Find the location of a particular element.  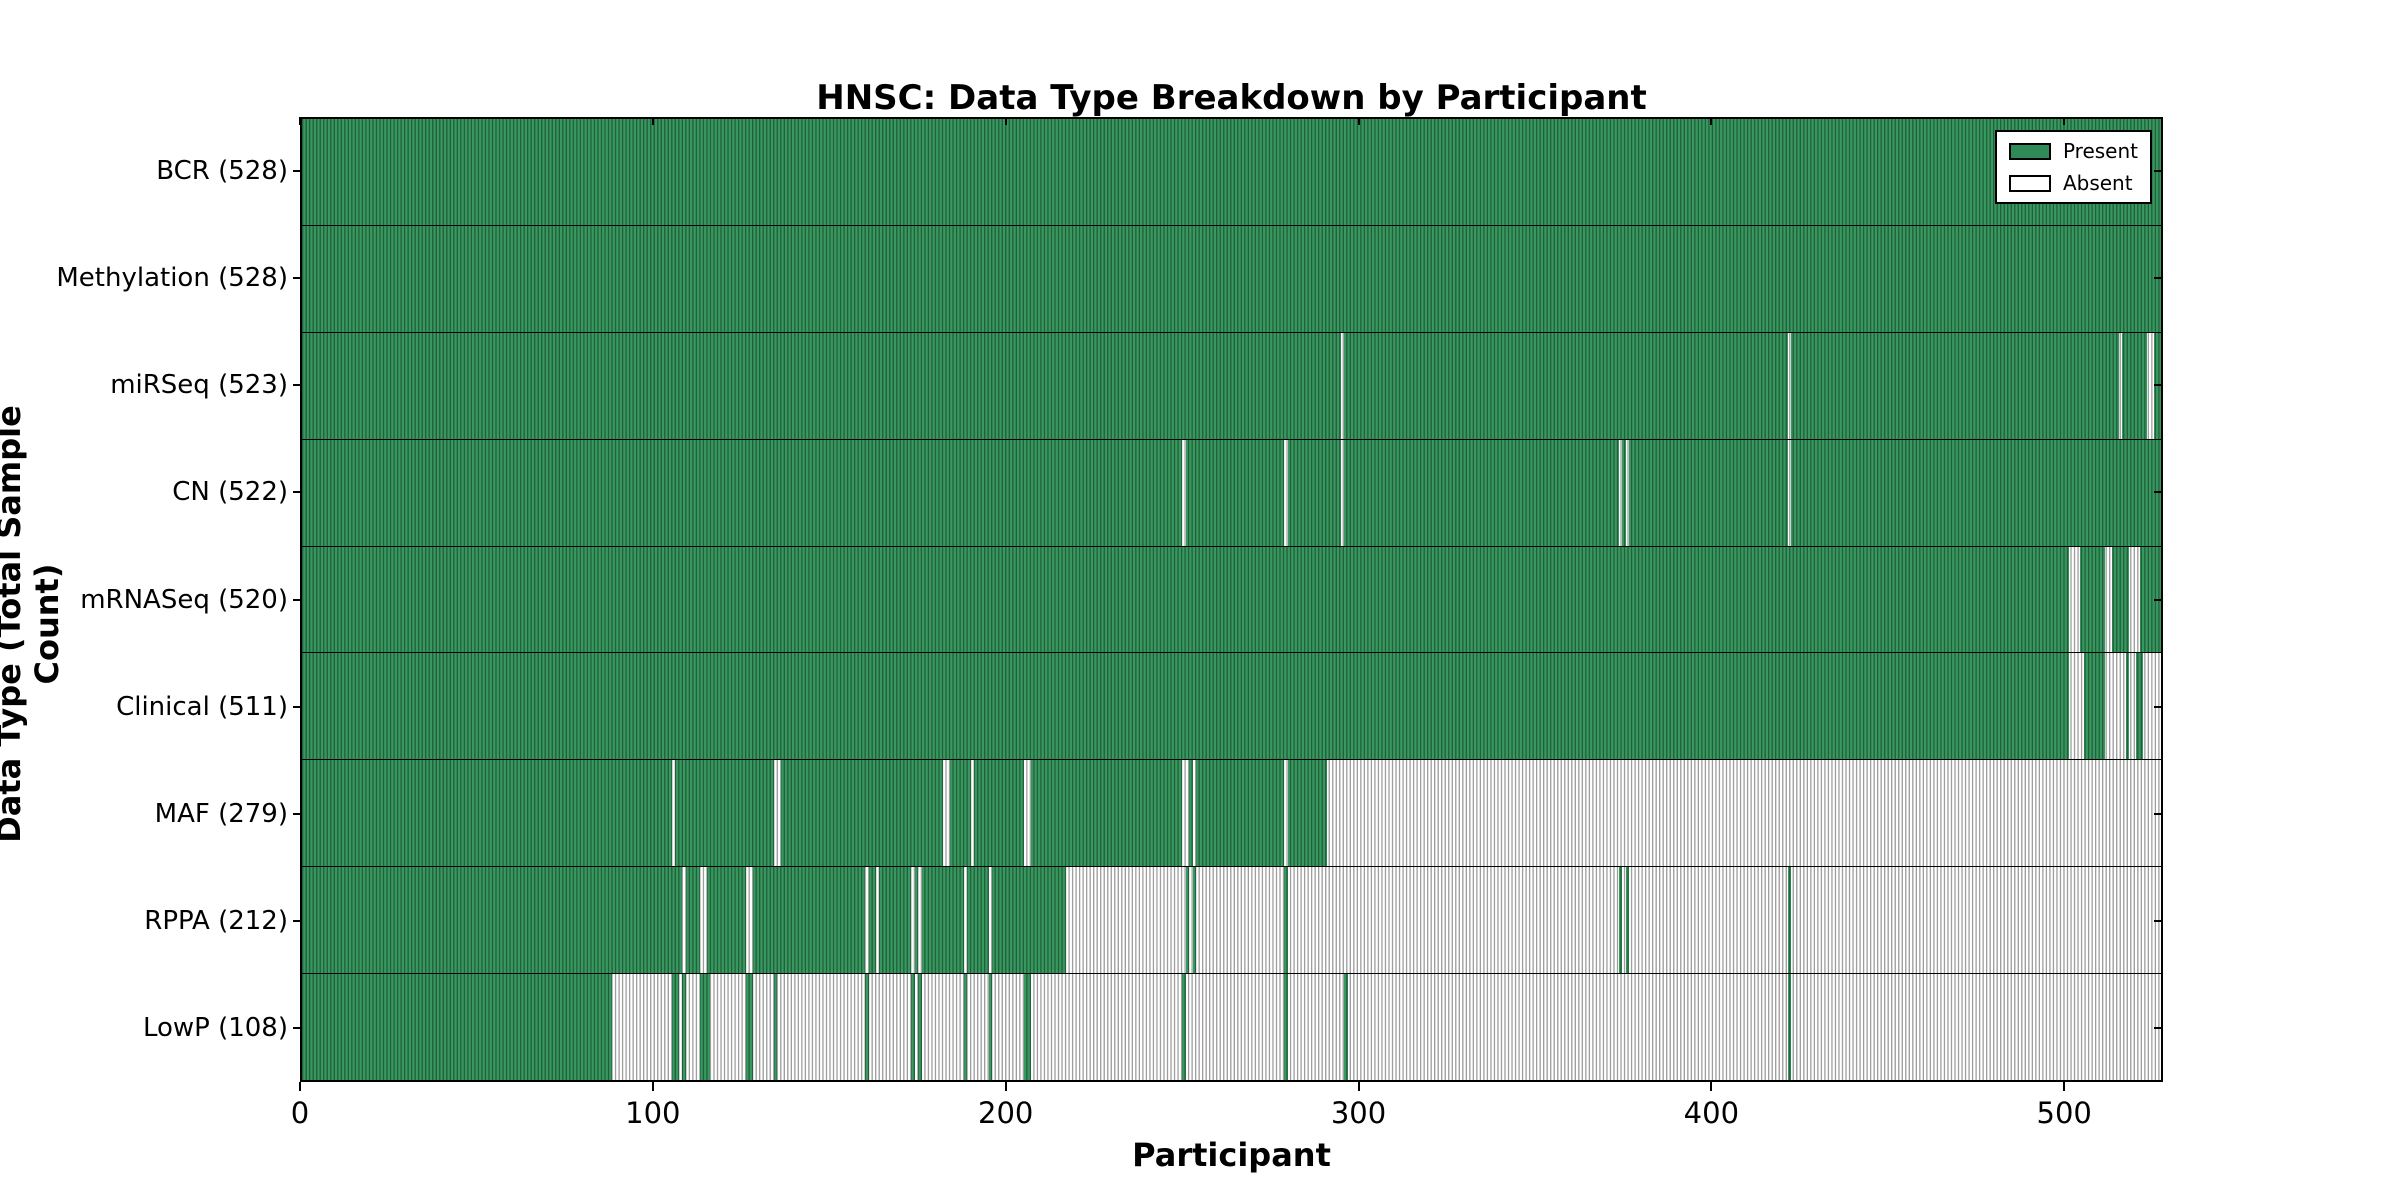

x-tick-label: 300 is located at coordinates (1358, 1113).